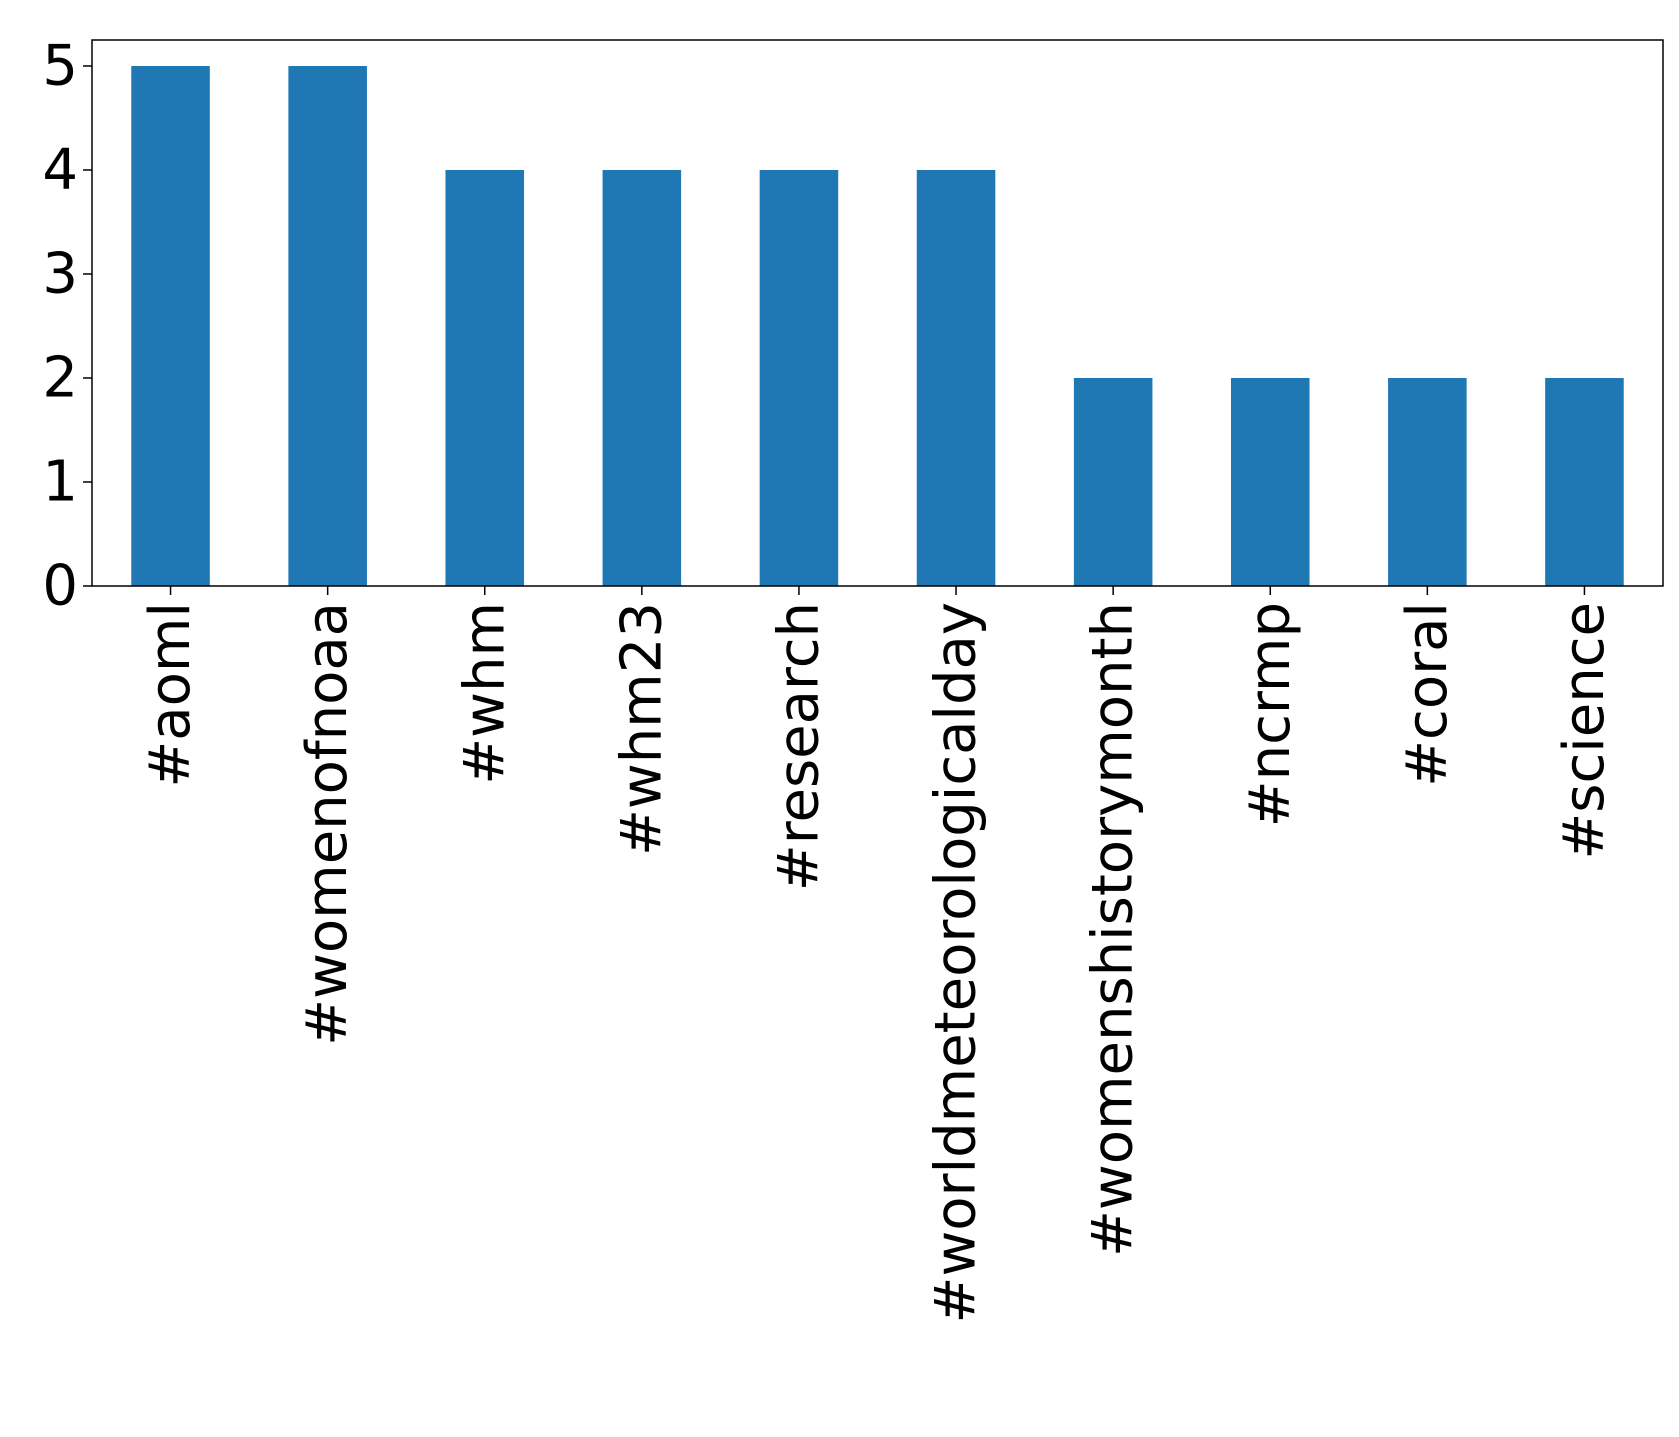 This screenshot has height=1437, width=1679. What do you see at coordinates (956, 962) in the screenshot?
I see `x-tick-label-worldmeteorologicalday: #worldmeteorologicalday` at bounding box center [956, 962].